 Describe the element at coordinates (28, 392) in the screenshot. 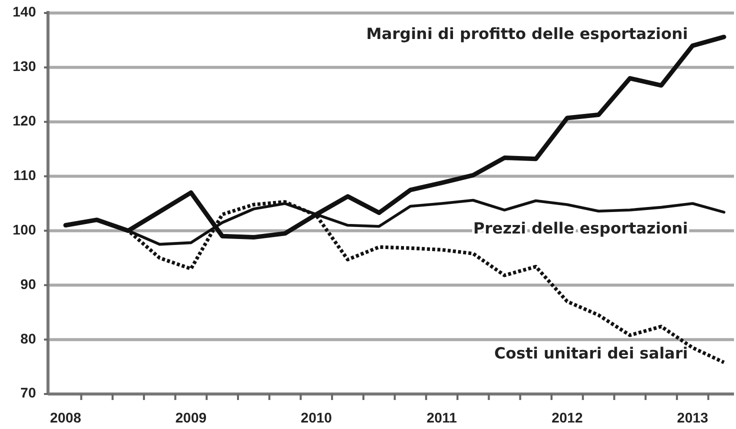

I see `y-tick-label: 70` at that location.